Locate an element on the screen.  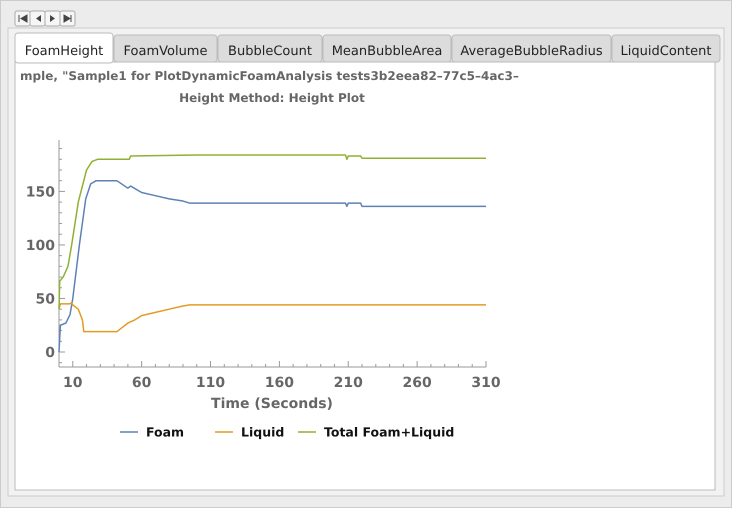
x-tick-label: 60 is located at coordinates (142, 383).